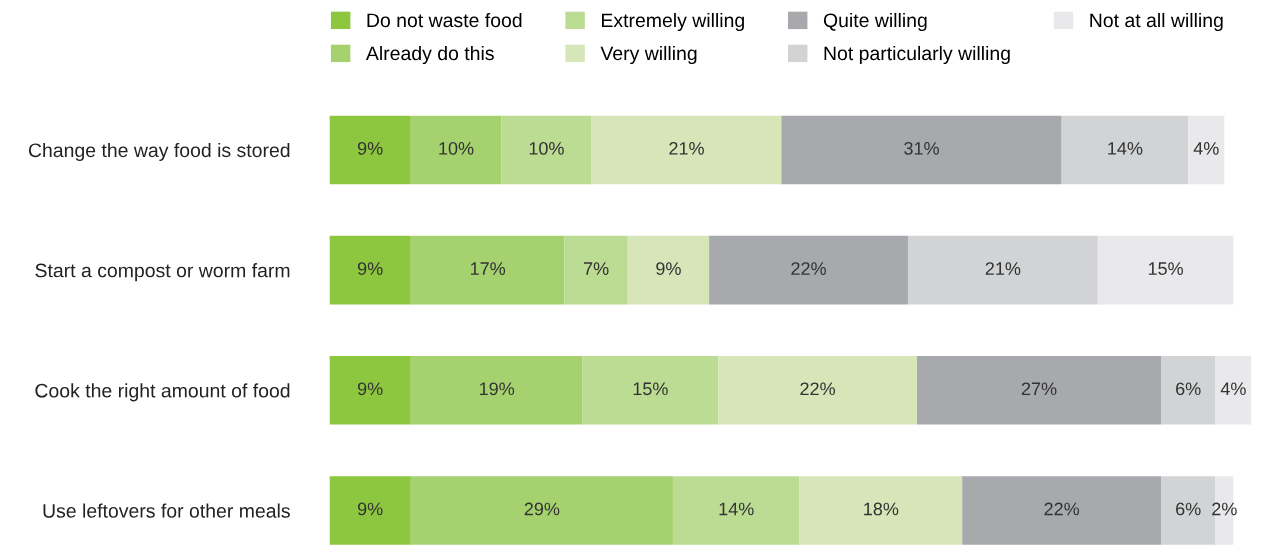 The height and width of the screenshot is (555, 1277). Describe the element at coordinates (159, 151) in the screenshot. I see `y-tick-label: Change the way food is stored` at that location.